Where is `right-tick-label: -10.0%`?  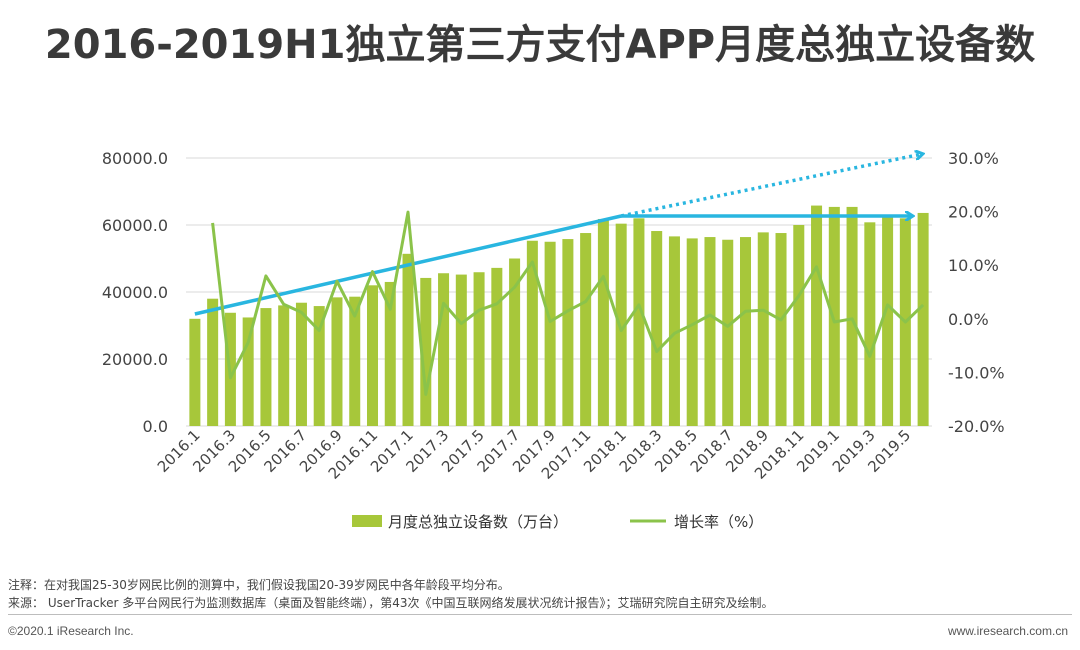 right-tick-label: -10.0% is located at coordinates (976, 372).